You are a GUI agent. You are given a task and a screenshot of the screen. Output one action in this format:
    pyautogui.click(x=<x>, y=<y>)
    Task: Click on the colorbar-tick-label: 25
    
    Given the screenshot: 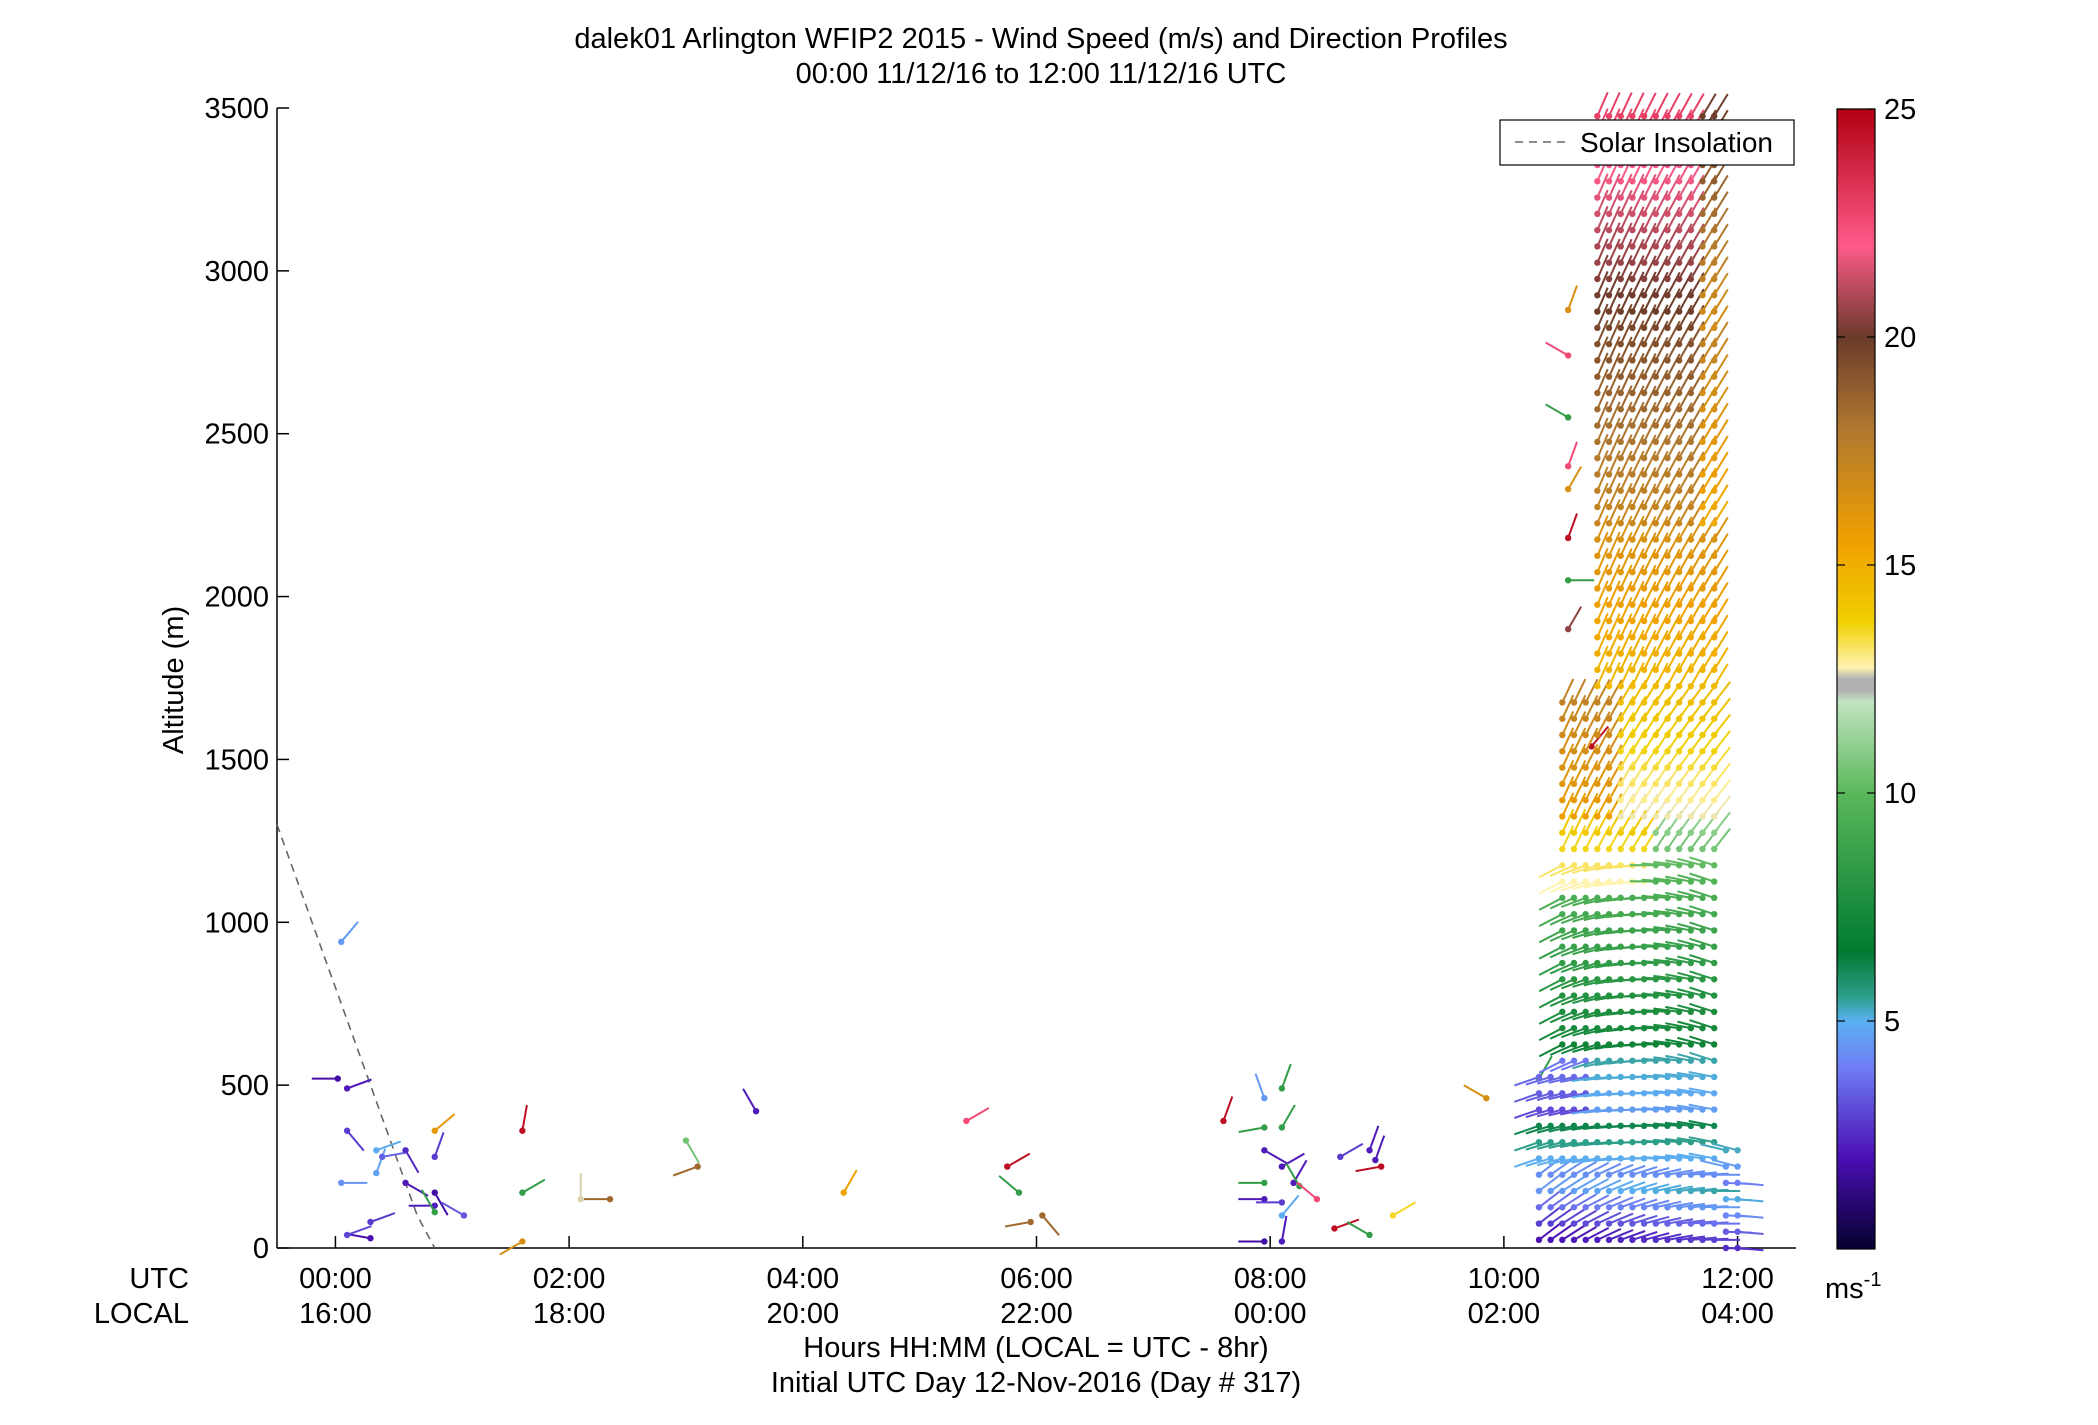 What is the action you would take?
    pyautogui.click(x=1900, y=110)
    